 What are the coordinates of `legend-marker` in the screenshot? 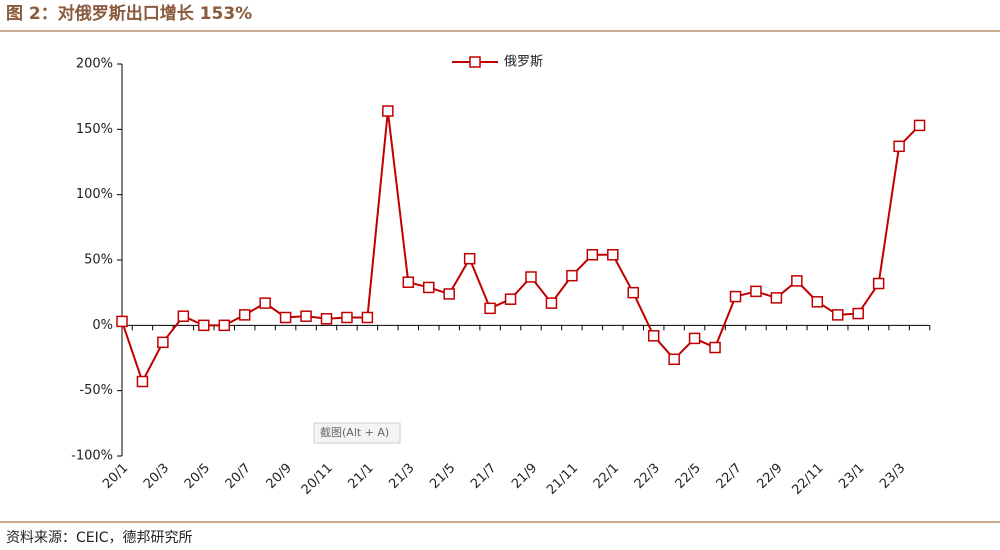 It's located at (475, 62).